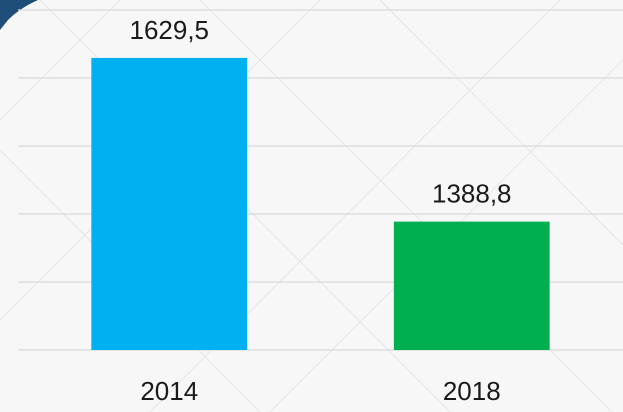  Describe the element at coordinates (169, 30) in the screenshot. I see `data-label: 1629,5` at that location.